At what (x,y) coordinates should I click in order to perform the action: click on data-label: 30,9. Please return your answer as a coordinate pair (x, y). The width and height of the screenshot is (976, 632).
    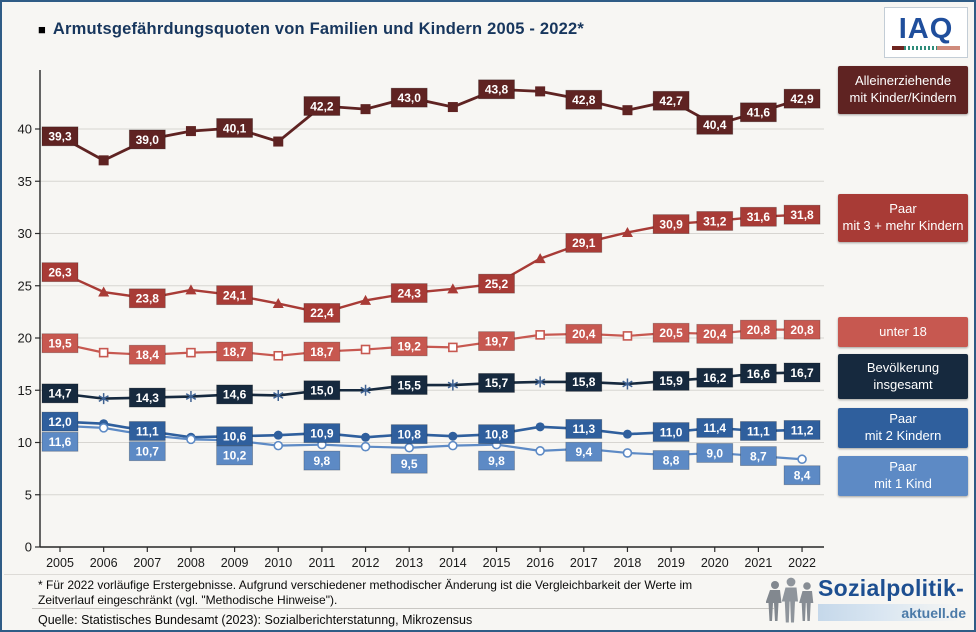
    Looking at the image, I should click on (671, 224).